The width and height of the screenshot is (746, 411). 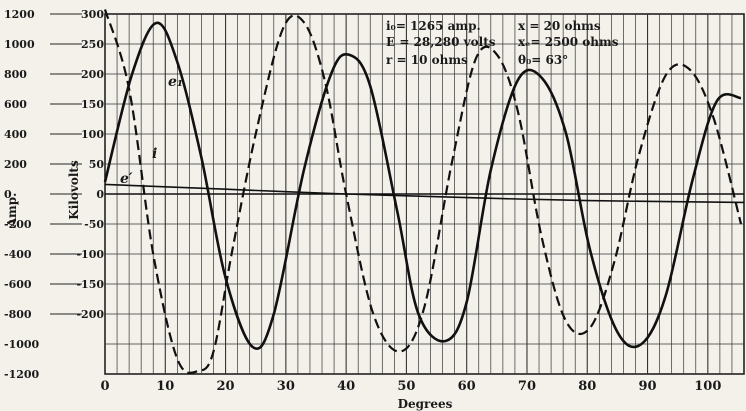 What do you see at coordinates (94, 224) in the screenshot?
I see `kilovolt-tick-label: -50` at bounding box center [94, 224].